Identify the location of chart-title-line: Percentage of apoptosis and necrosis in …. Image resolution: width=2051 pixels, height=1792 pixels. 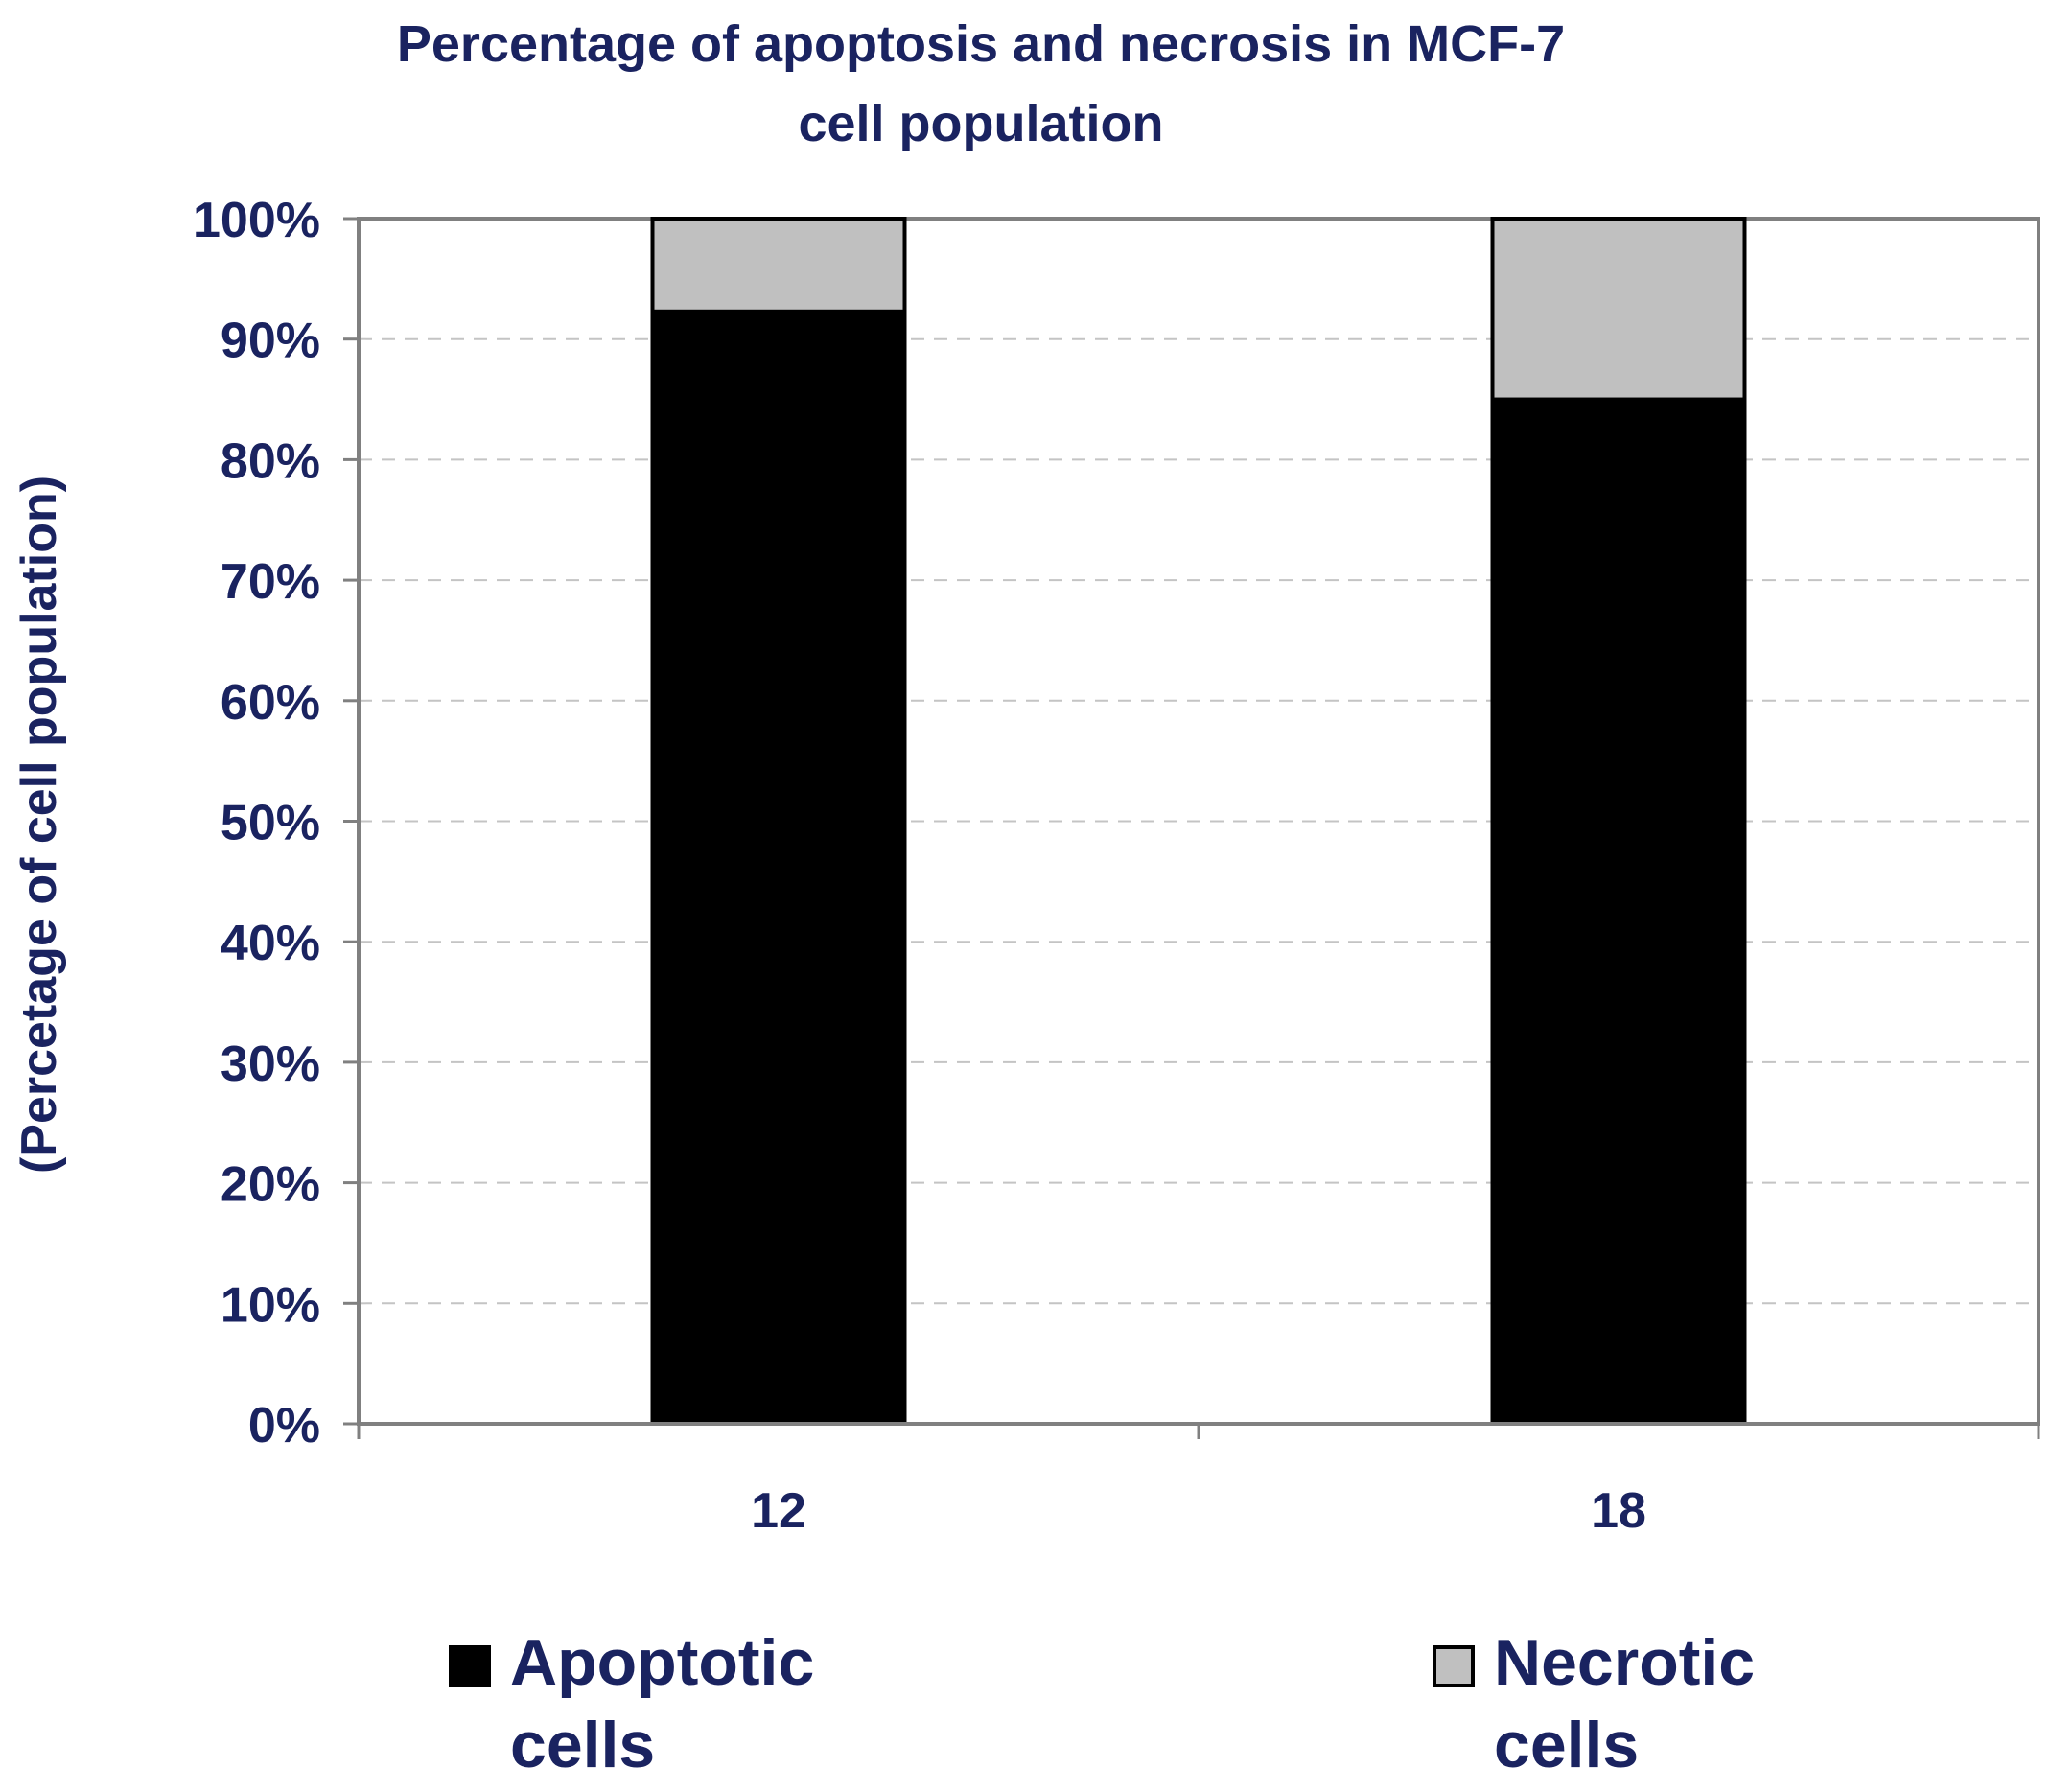
(981, 44).